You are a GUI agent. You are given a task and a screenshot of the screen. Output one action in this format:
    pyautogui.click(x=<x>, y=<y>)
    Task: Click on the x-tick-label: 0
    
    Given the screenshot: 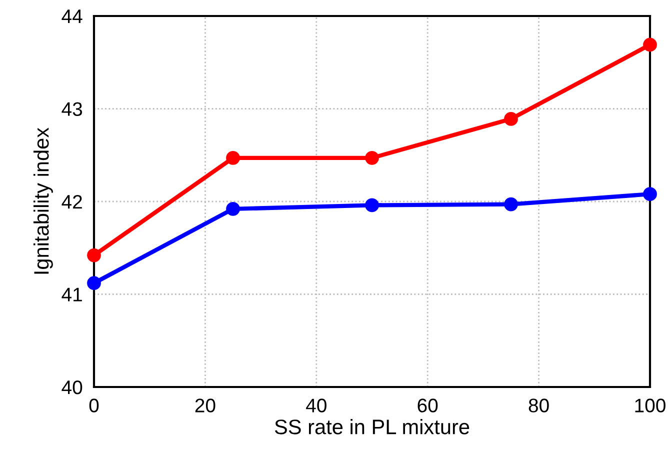 What is the action you would take?
    pyautogui.click(x=94, y=405)
    